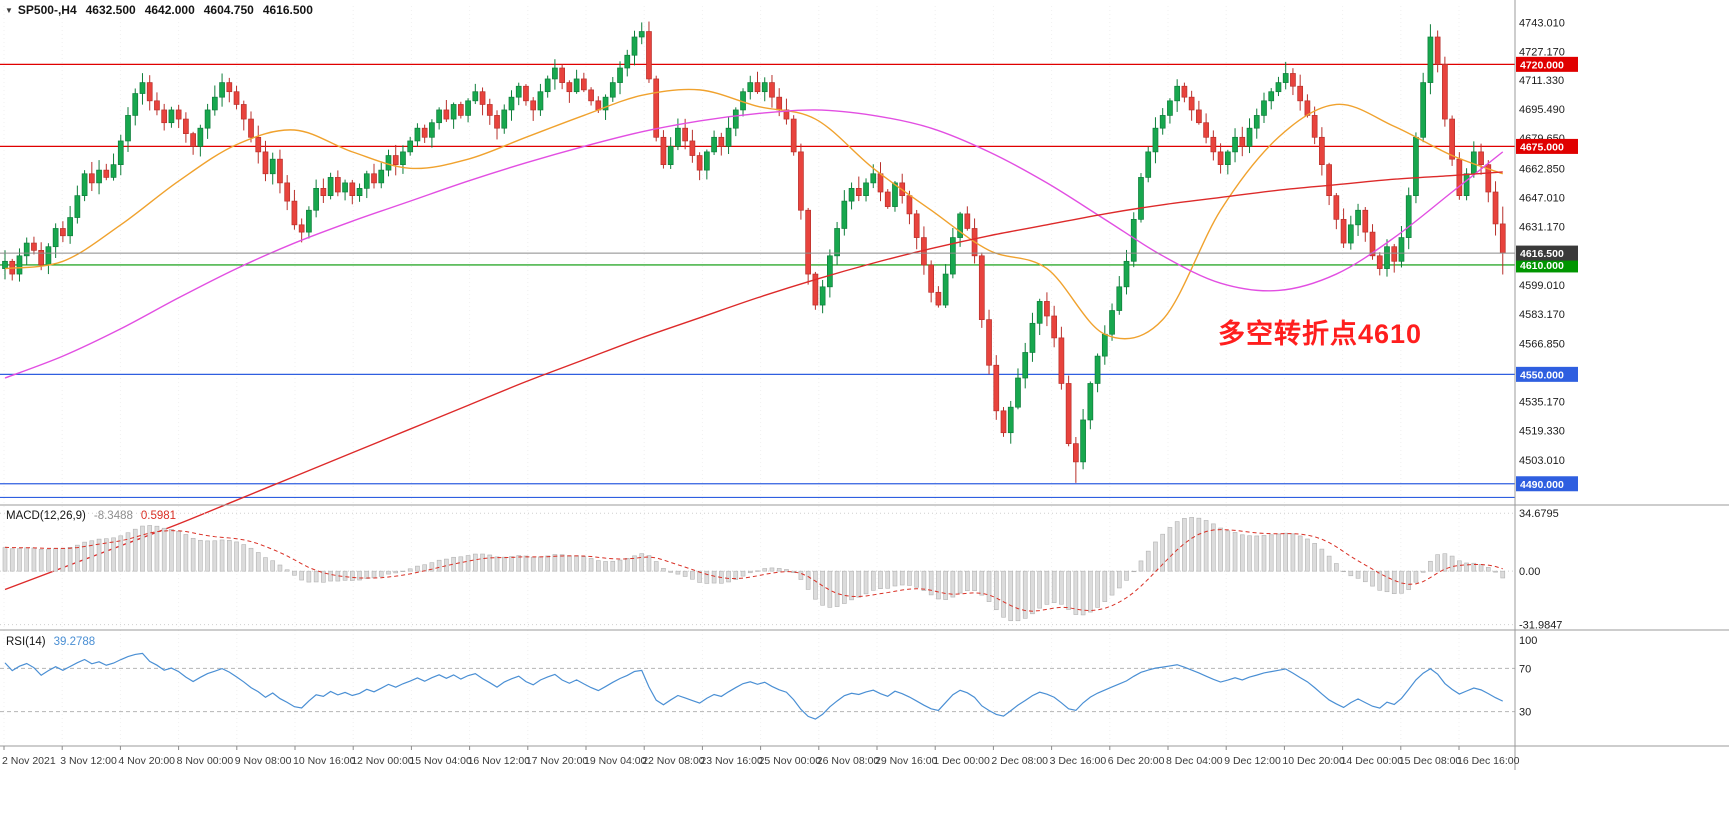 The width and height of the screenshot is (1729, 839). Describe the element at coordinates (1542, 254) in the screenshot. I see `svg-text: 4616.500` at that location.